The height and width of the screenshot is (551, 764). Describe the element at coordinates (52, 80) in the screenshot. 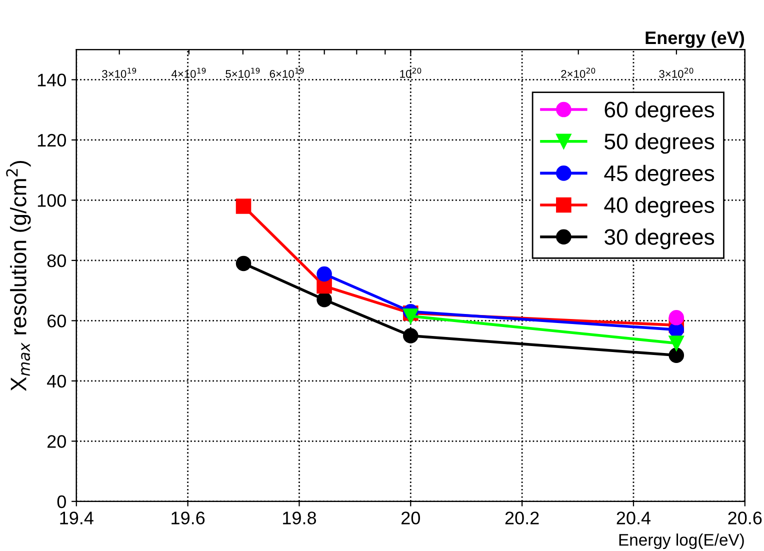

I see `y-tick-label: 140` at that location.